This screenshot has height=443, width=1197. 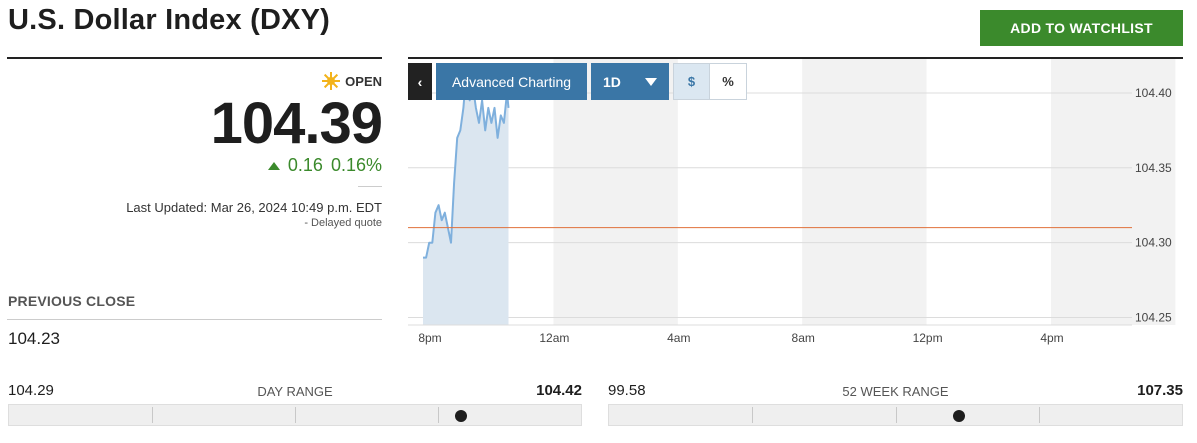 I want to click on unit-toggle: $ %, so click(x=710, y=81).